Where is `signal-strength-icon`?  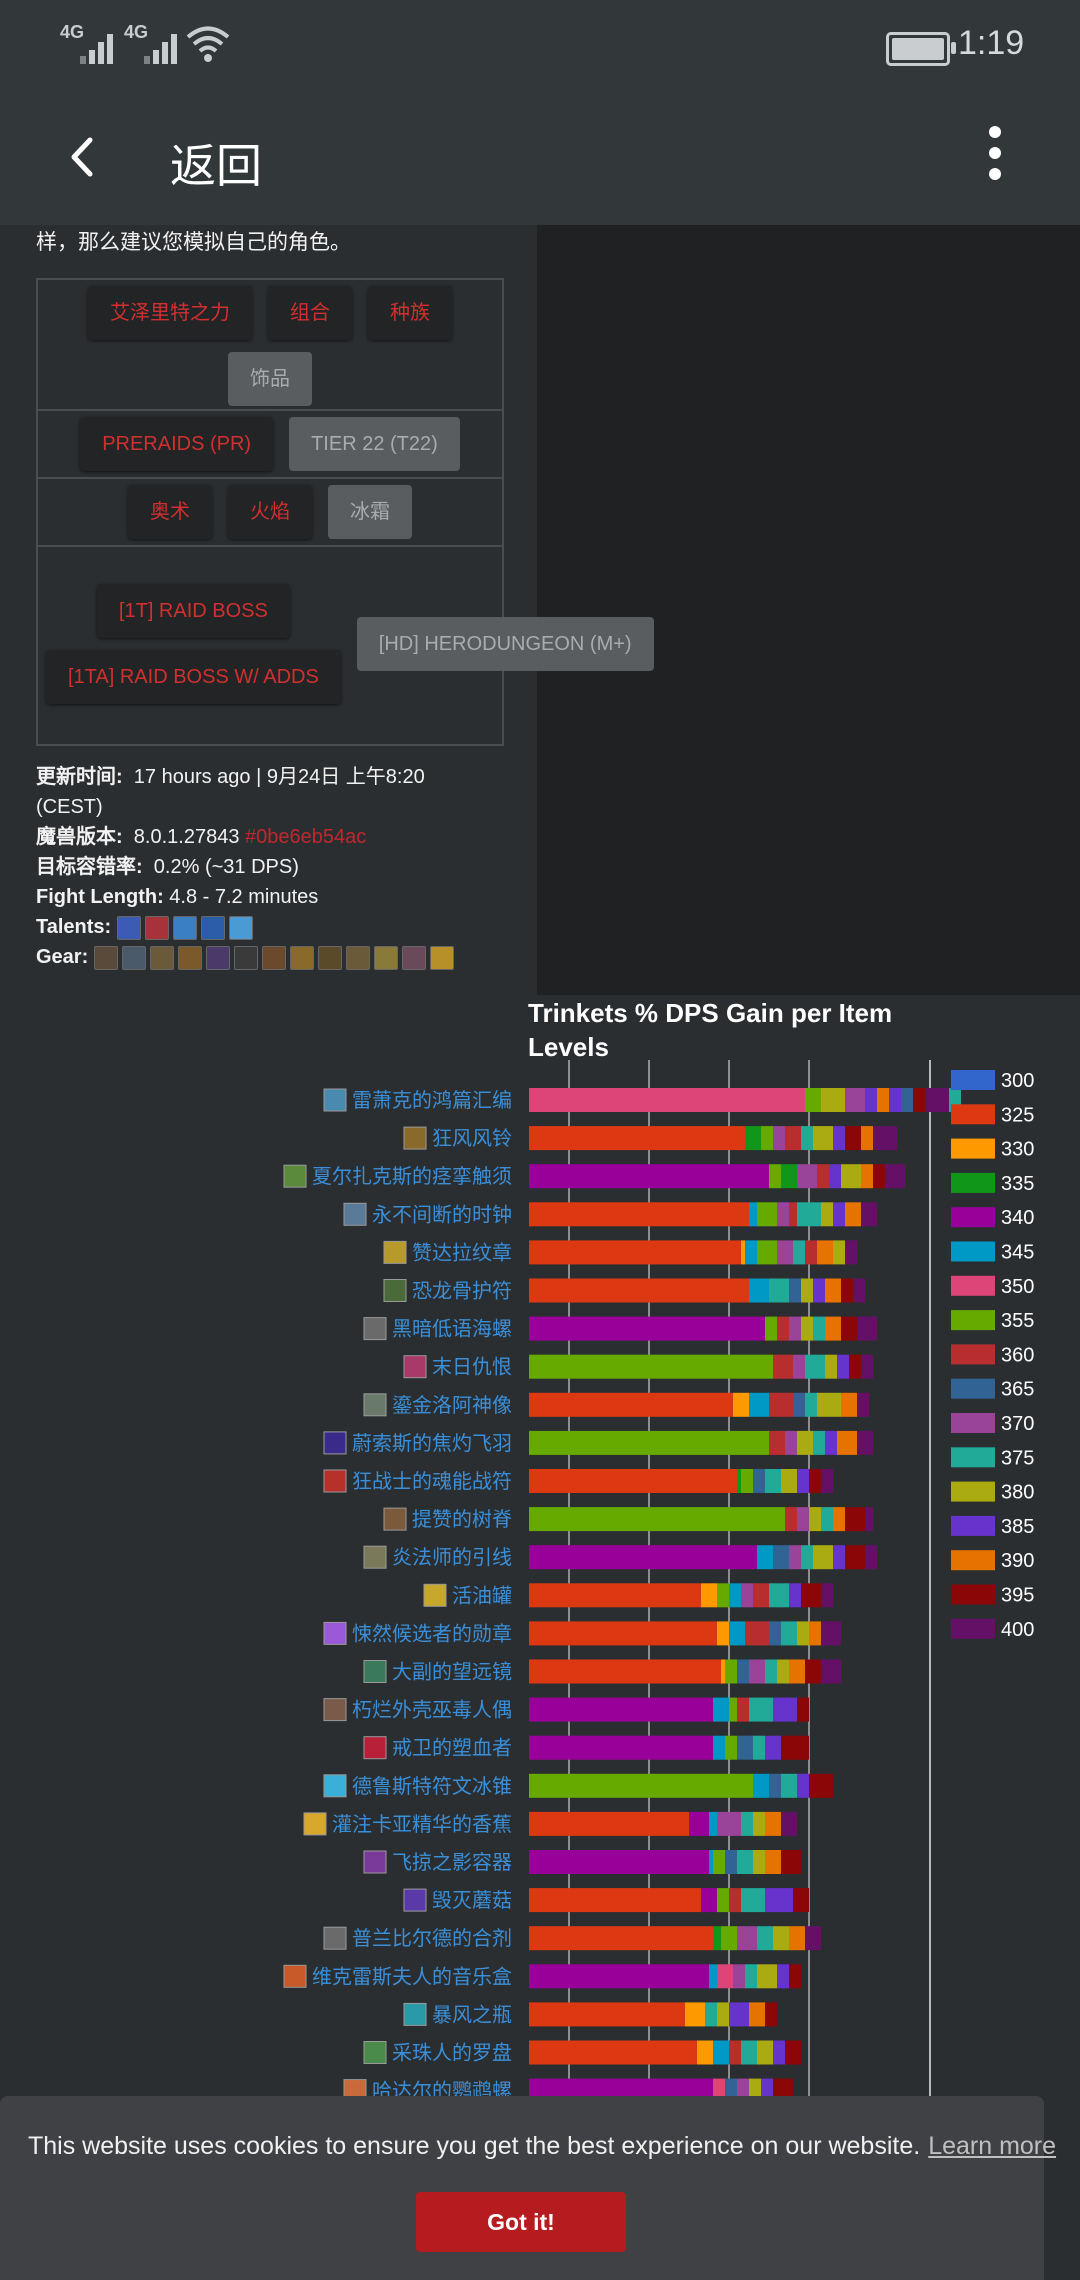
signal-strength-icon is located at coordinates (164, 44).